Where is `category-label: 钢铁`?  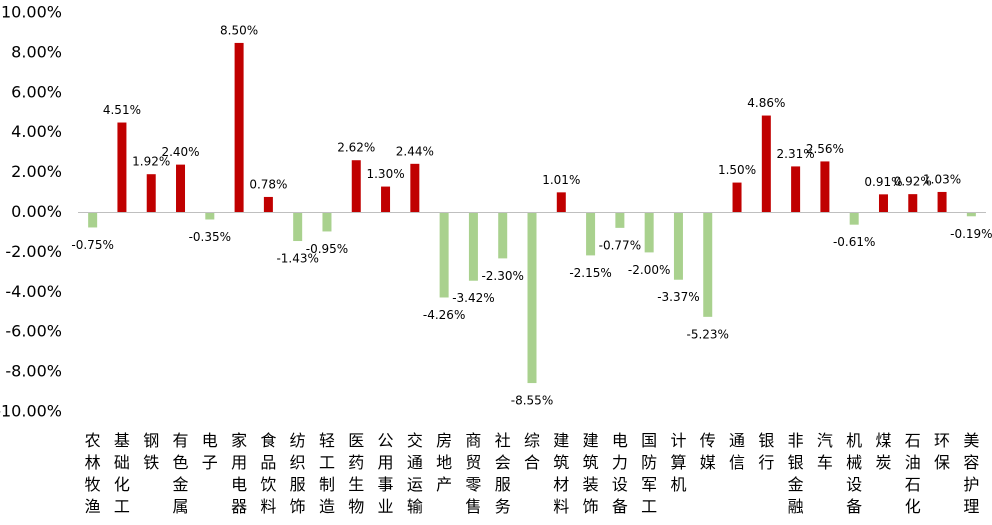
category-label: 钢铁 is located at coordinates (151, 451).